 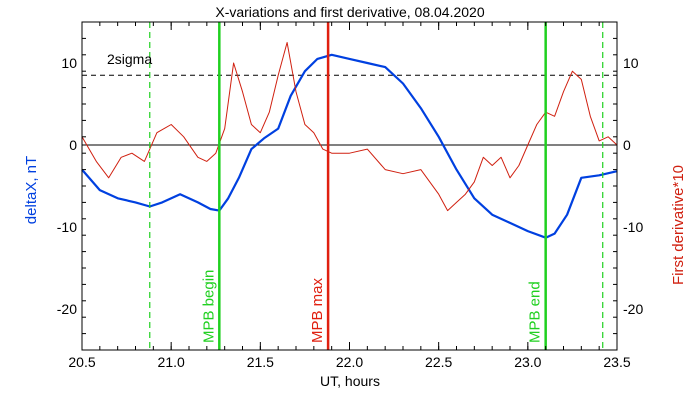 I want to click on x-tick-label: 21.5, so click(x=260, y=362).